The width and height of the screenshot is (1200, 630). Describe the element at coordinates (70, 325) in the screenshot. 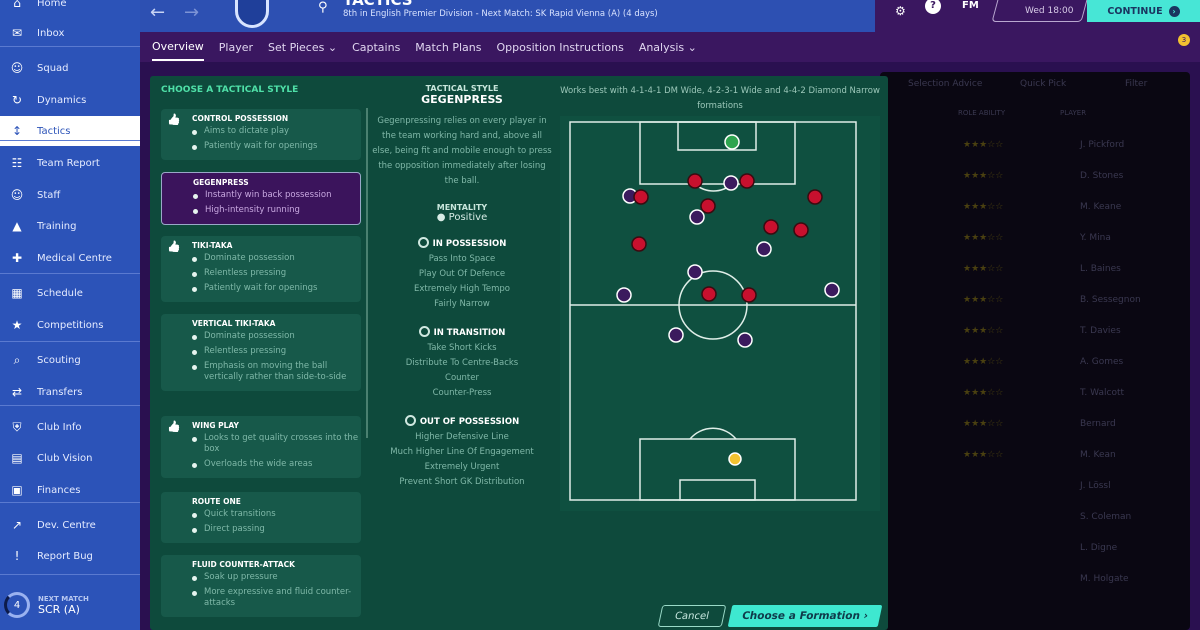

I see `sidebar-item-competitions: ★ Competitions` at that location.